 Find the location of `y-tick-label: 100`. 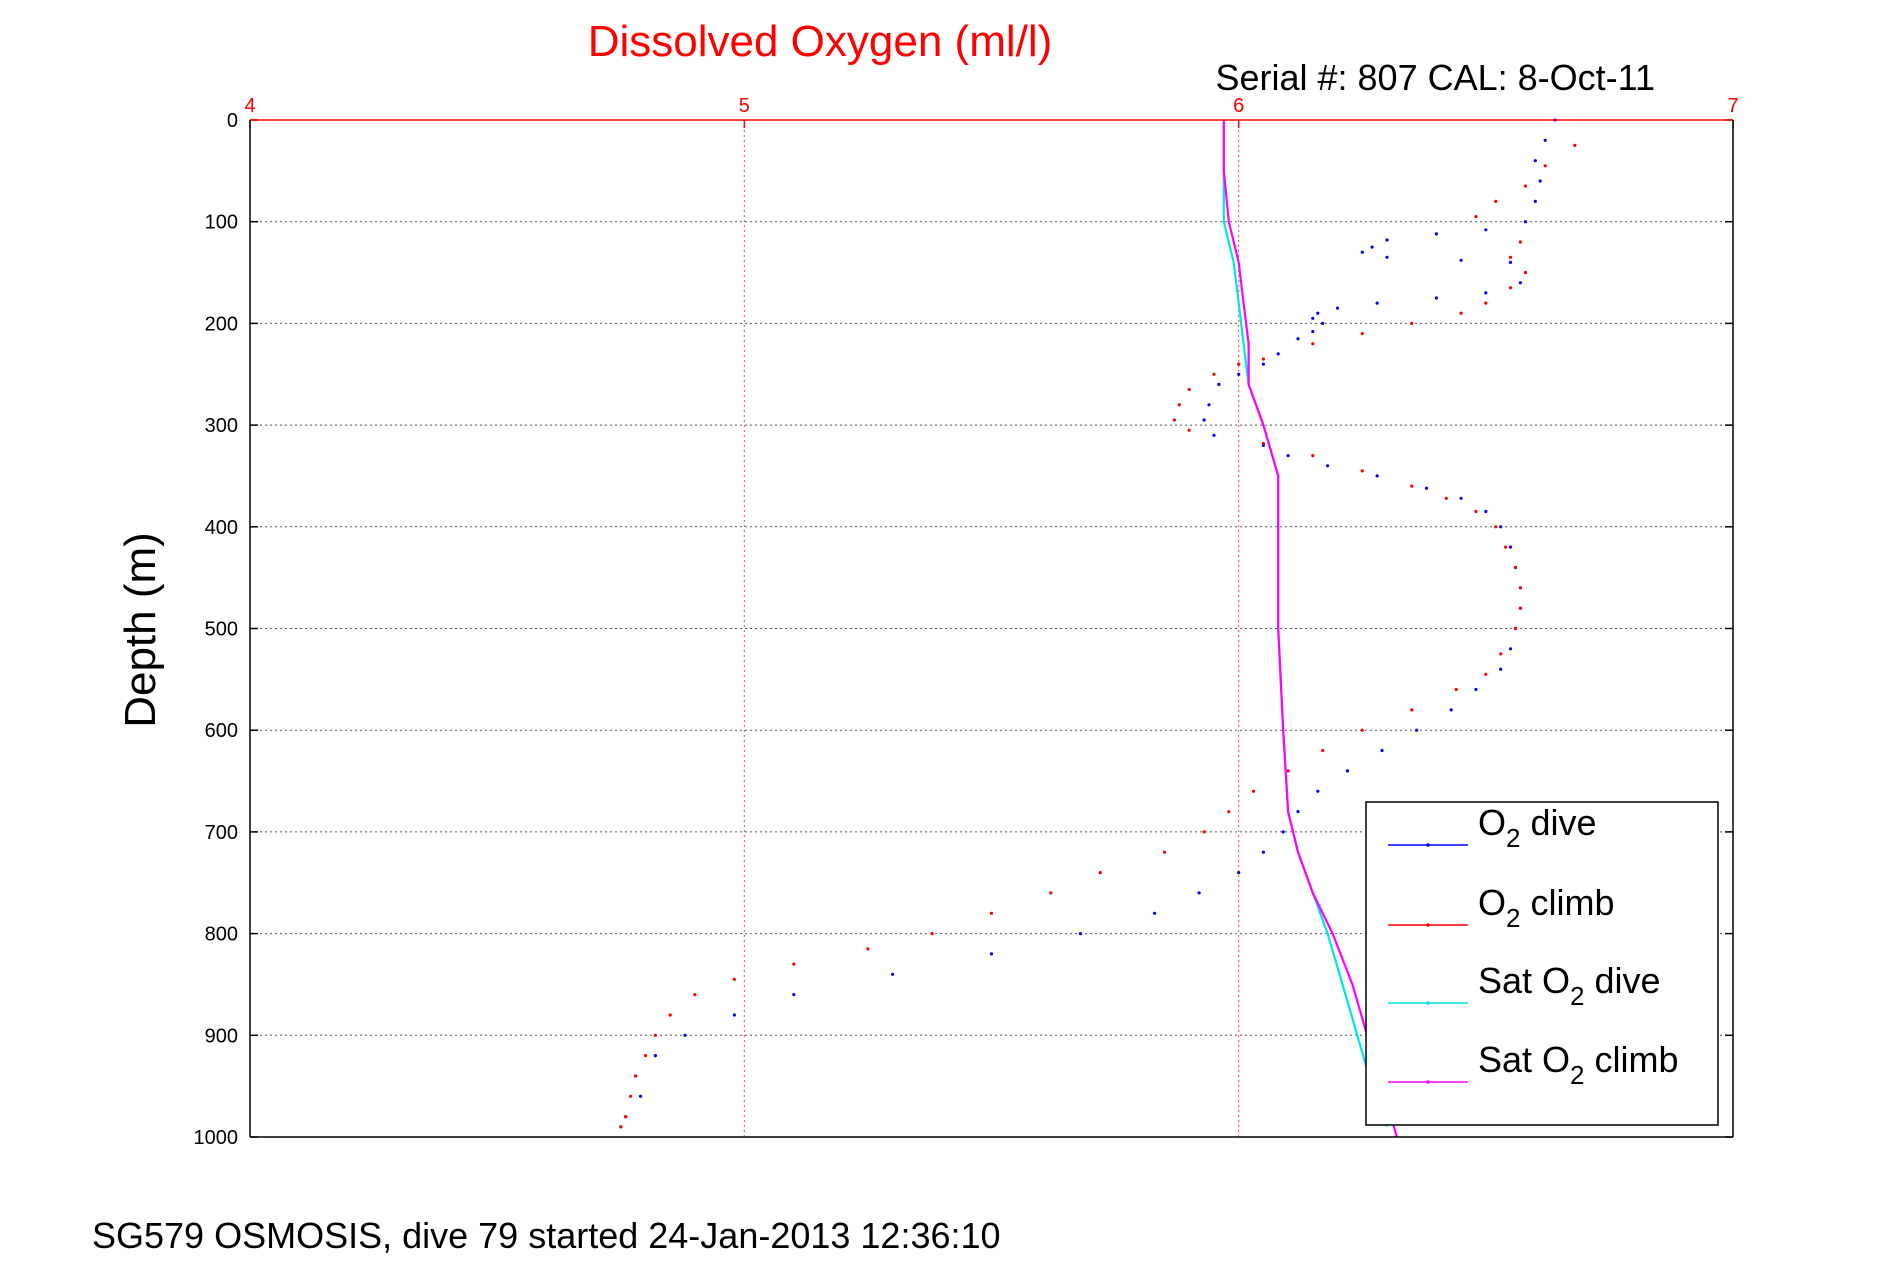

y-tick-label: 100 is located at coordinates (221, 223).